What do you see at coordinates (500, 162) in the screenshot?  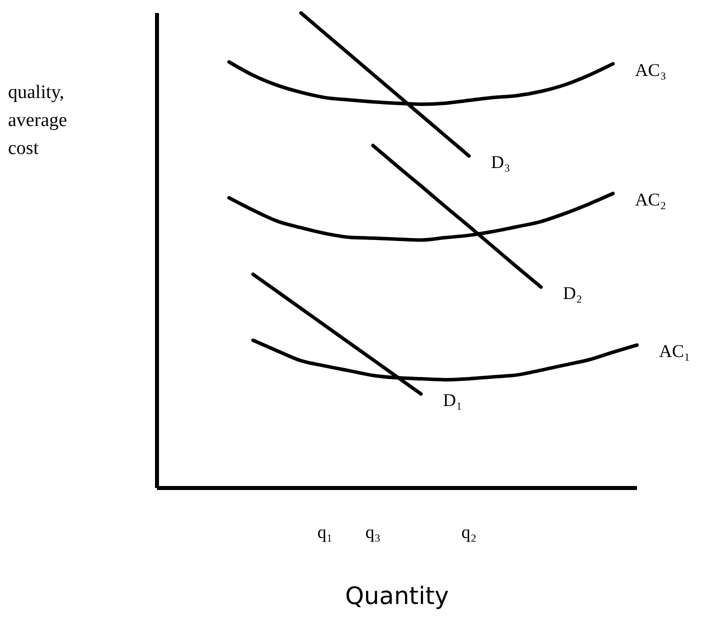 I see `series-label: D₃` at bounding box center [500, 162].